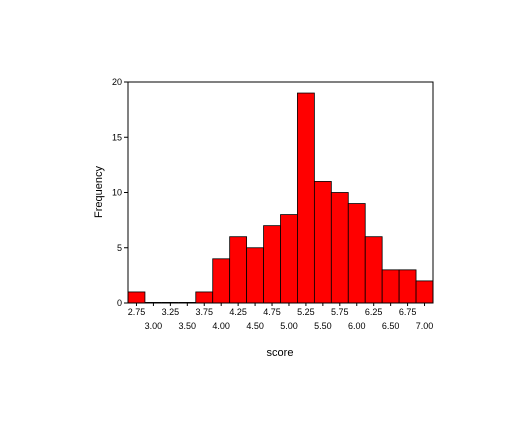 This screenshot has height=432, width=520. Describe the element at coordinates (425, 326) in the screenshot. I see `x-tick-label: 7.00` at that location.